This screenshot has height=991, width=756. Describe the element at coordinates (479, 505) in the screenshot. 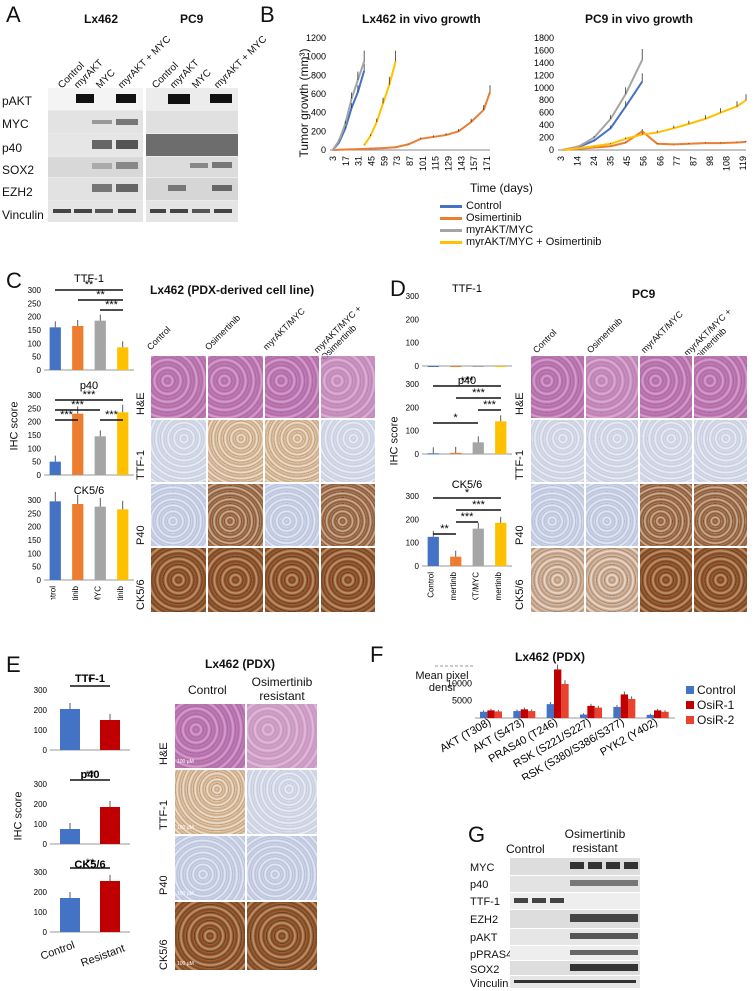

I see `significance-label: ***` at that location.